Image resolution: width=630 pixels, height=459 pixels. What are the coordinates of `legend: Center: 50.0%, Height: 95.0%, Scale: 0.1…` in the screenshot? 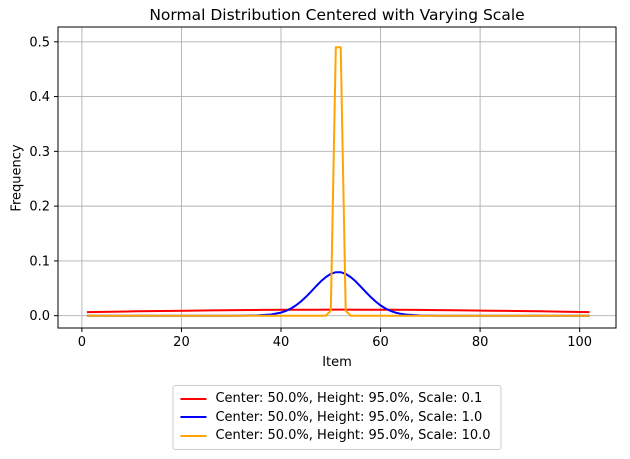 It's located at (337, 417).